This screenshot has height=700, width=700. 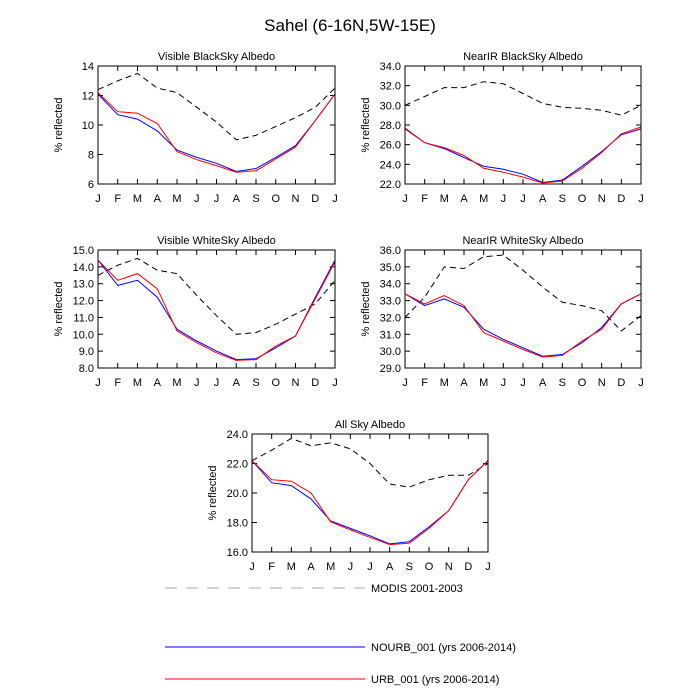 What do you see at coordinates (91, 185) in the screenshot?
I see `y-tick-label: 6` at bounding box center [91, 185].